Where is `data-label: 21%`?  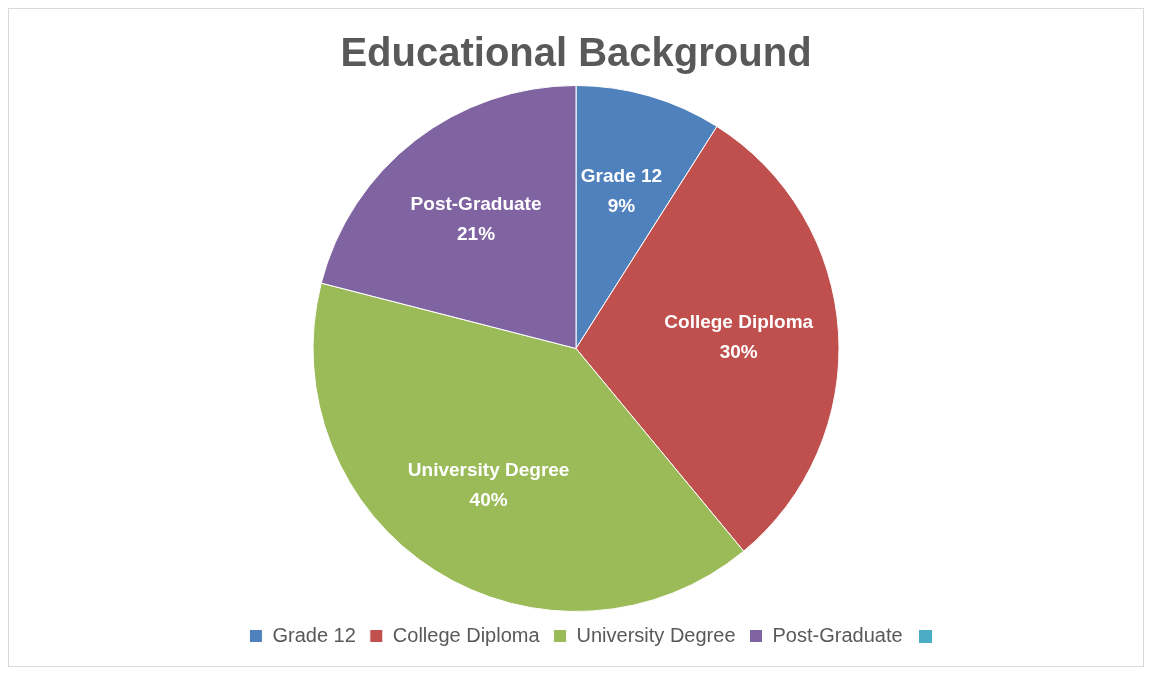 data-label: 21% is located at coordinates (476, 233).